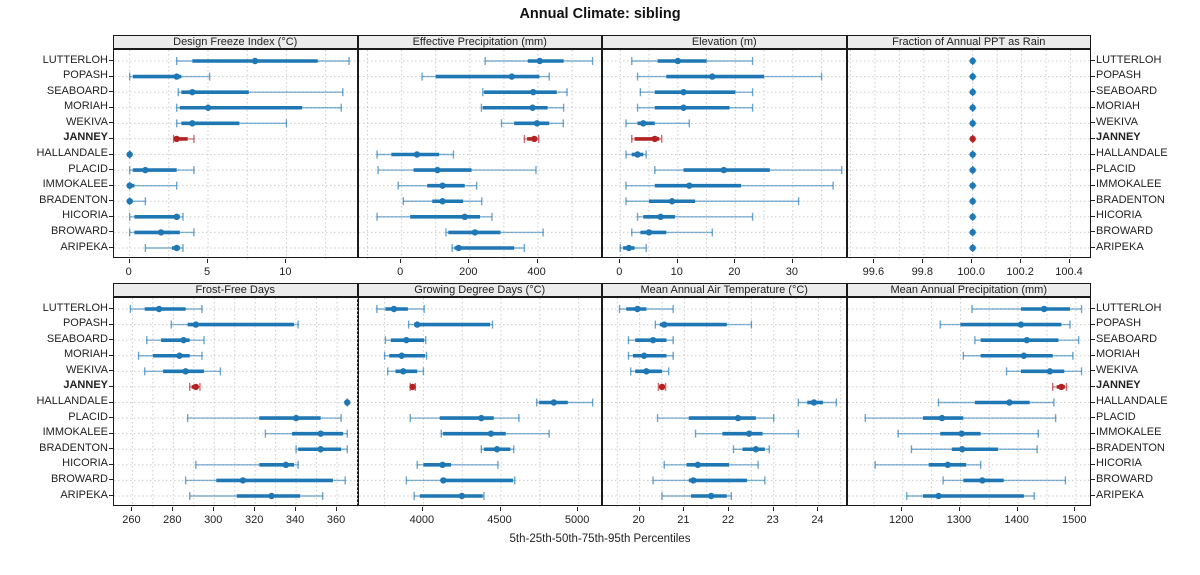  I want to click on x-tick-label: 280, so click(172, 520).